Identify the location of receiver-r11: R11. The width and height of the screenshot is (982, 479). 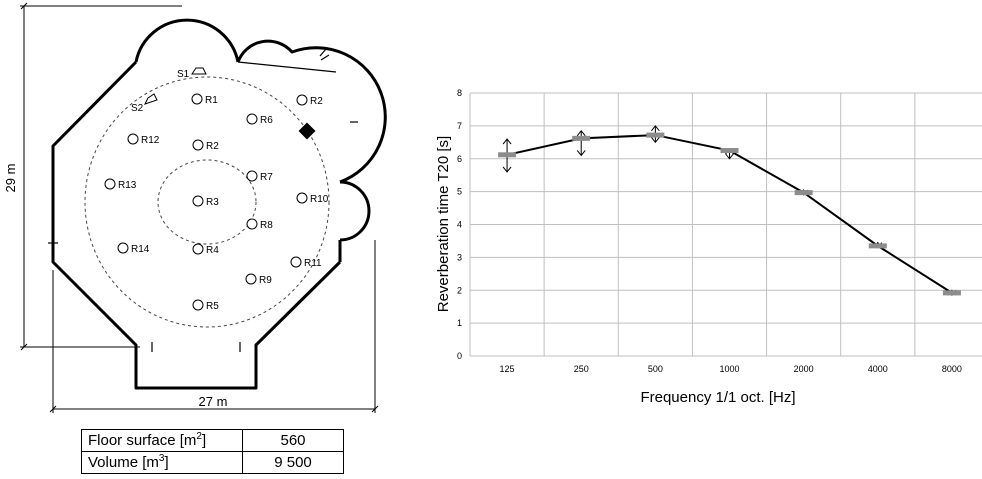
(306, 262).